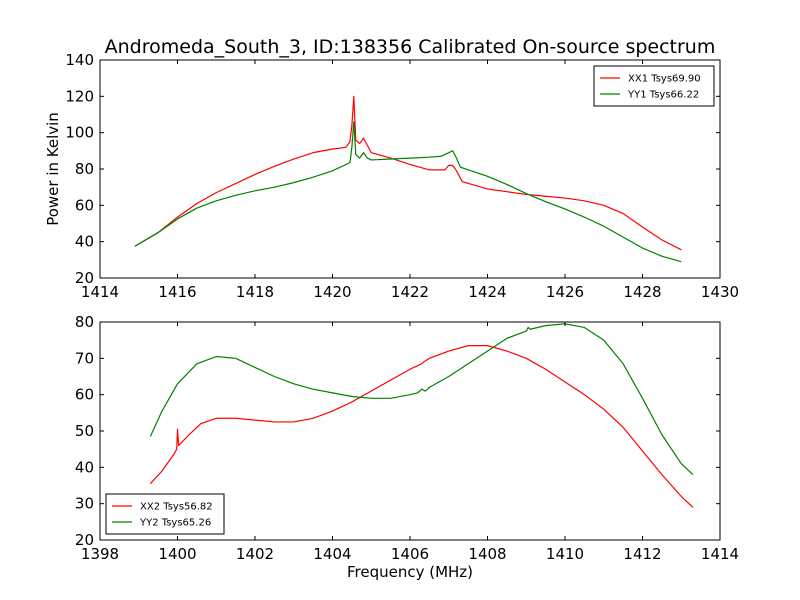 The height and width of the screenshot is (600, 800). What do you see at coordinates (84, 358) in the screenshot?
I see `y-tick-label: 70` at bounding box center [84, 358].